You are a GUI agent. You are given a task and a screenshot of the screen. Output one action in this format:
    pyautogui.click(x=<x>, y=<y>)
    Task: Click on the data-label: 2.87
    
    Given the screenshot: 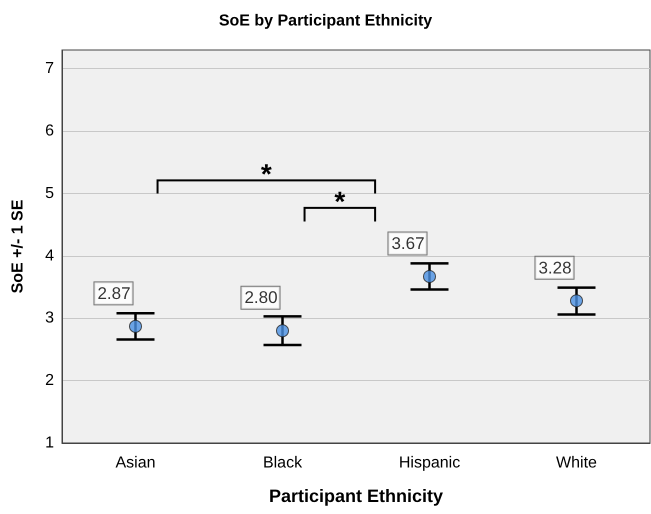 What is the action you would take?
    pyautogui.click(x=114, y=293)
    